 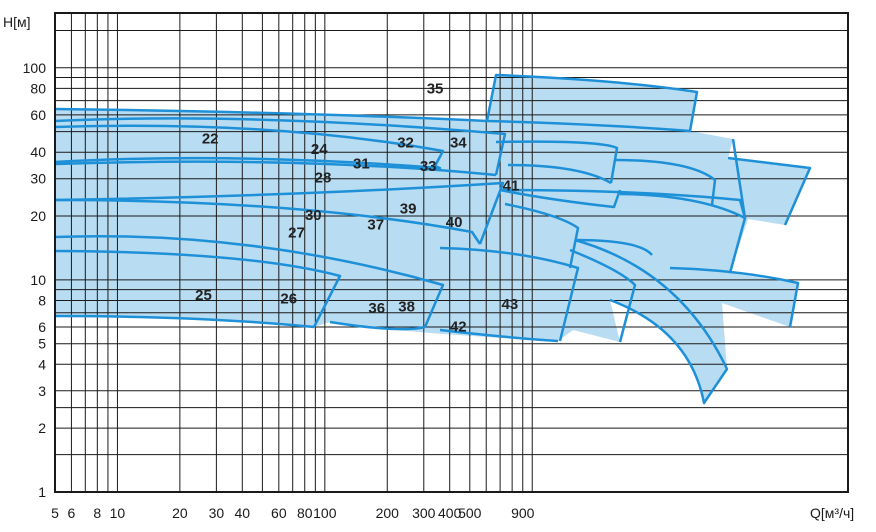 I want to click on x-tick-label: 6, so click(x=72, y=513).